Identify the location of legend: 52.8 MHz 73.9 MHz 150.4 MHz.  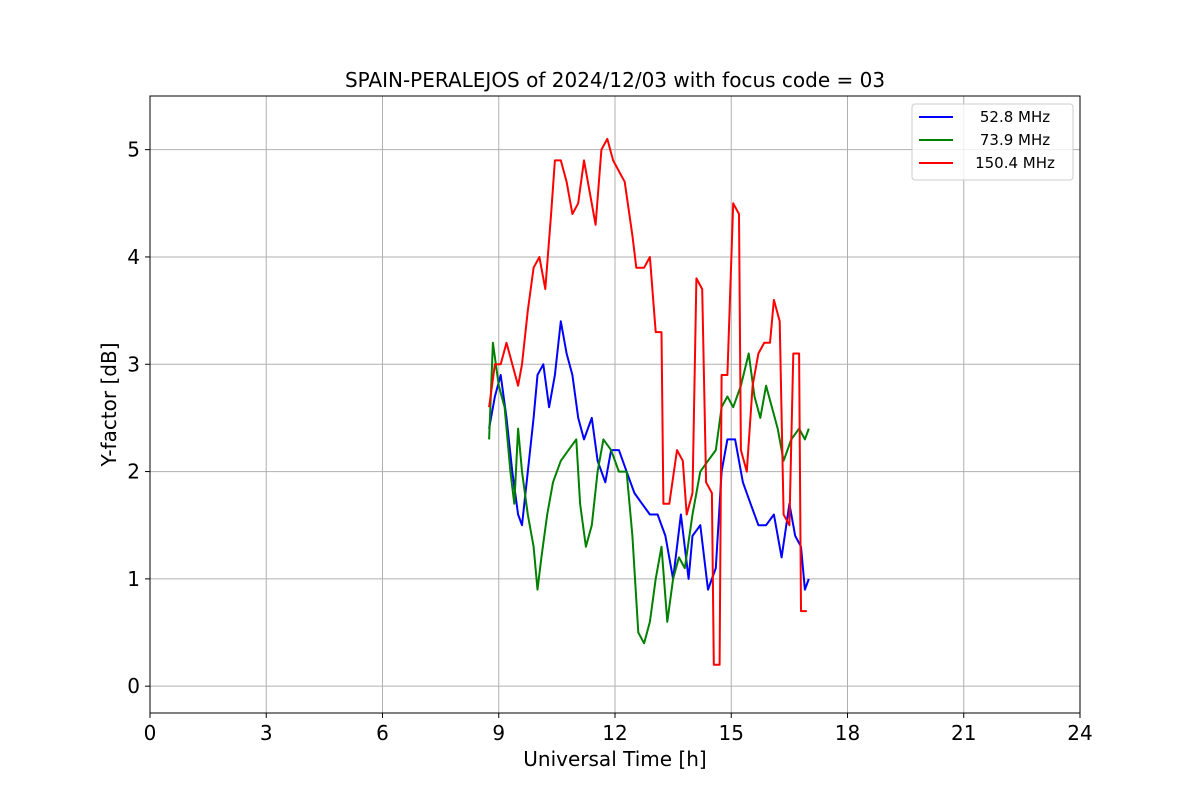
(992, 142).